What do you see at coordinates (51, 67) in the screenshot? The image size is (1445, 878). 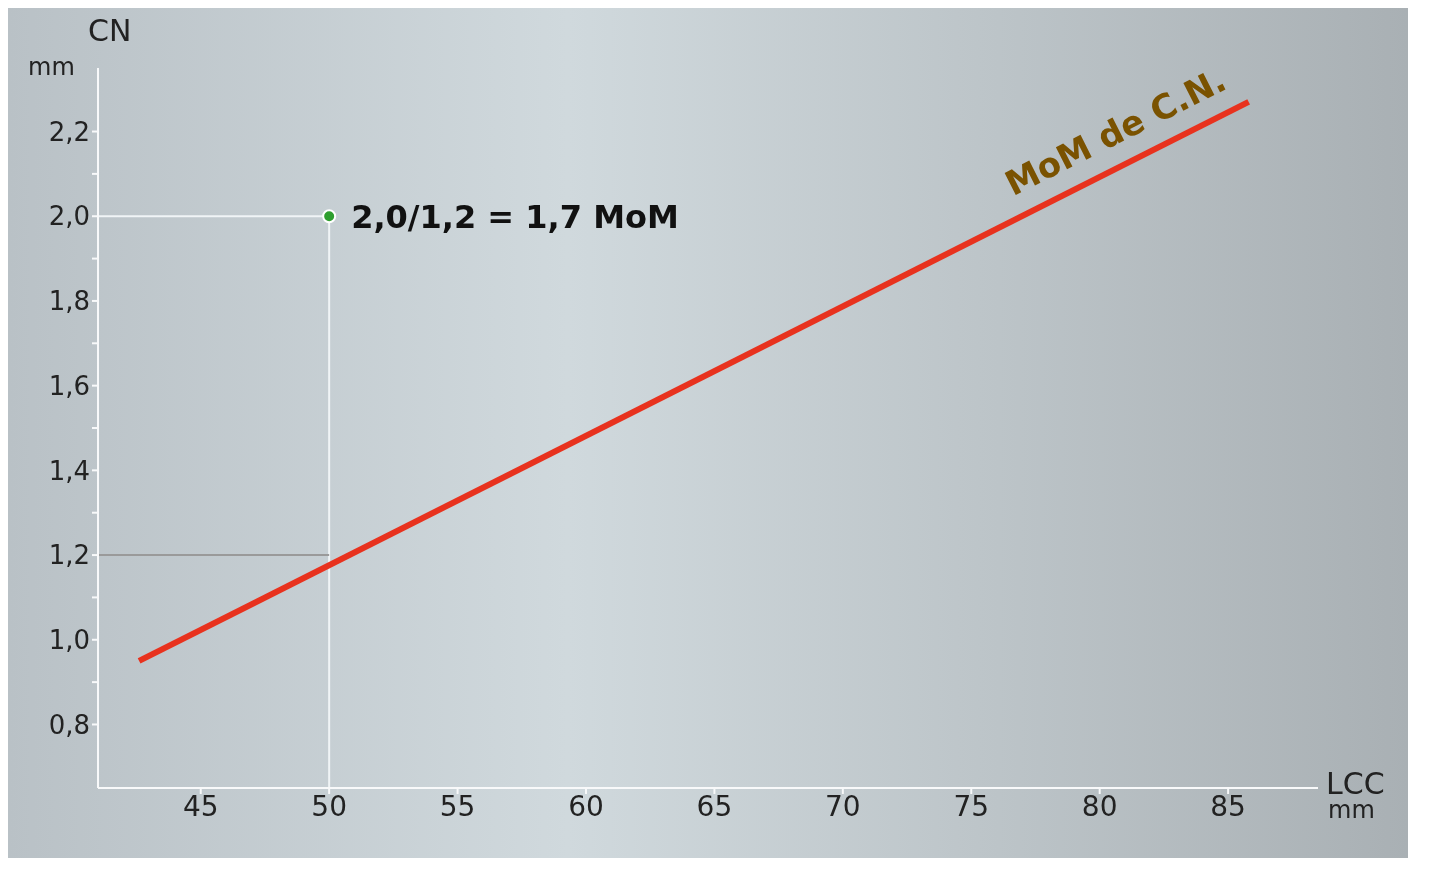 I see `text: mm` at bounding box center [51, 67].